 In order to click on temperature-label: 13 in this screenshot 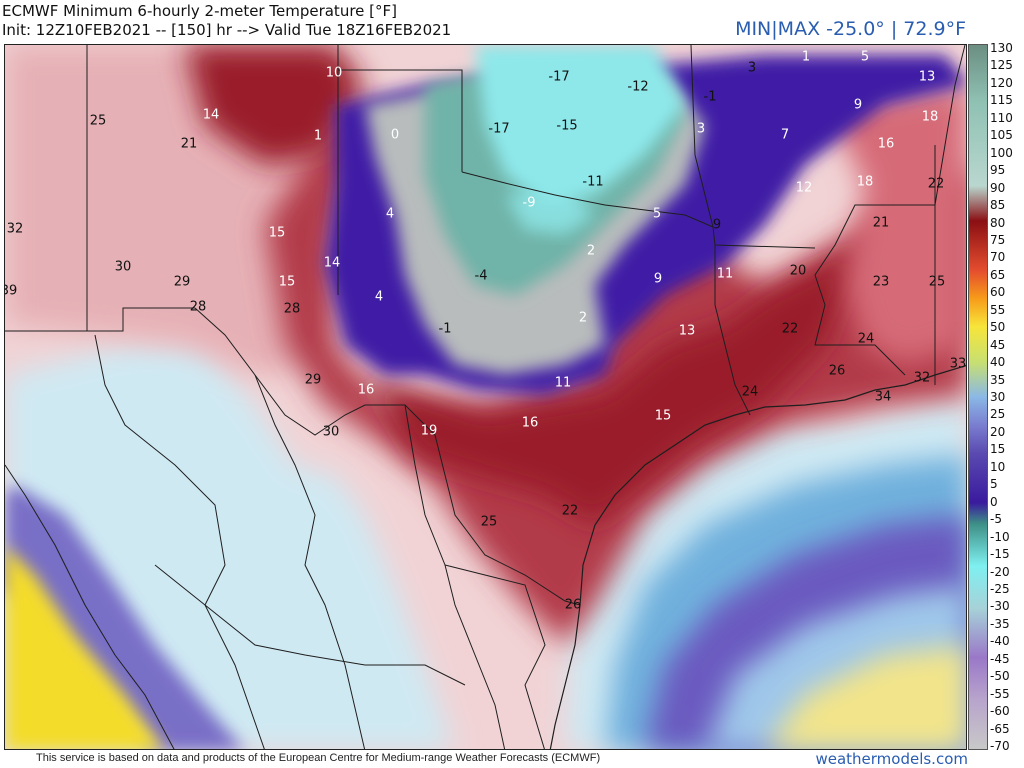, I will do `click(687, 331)`.